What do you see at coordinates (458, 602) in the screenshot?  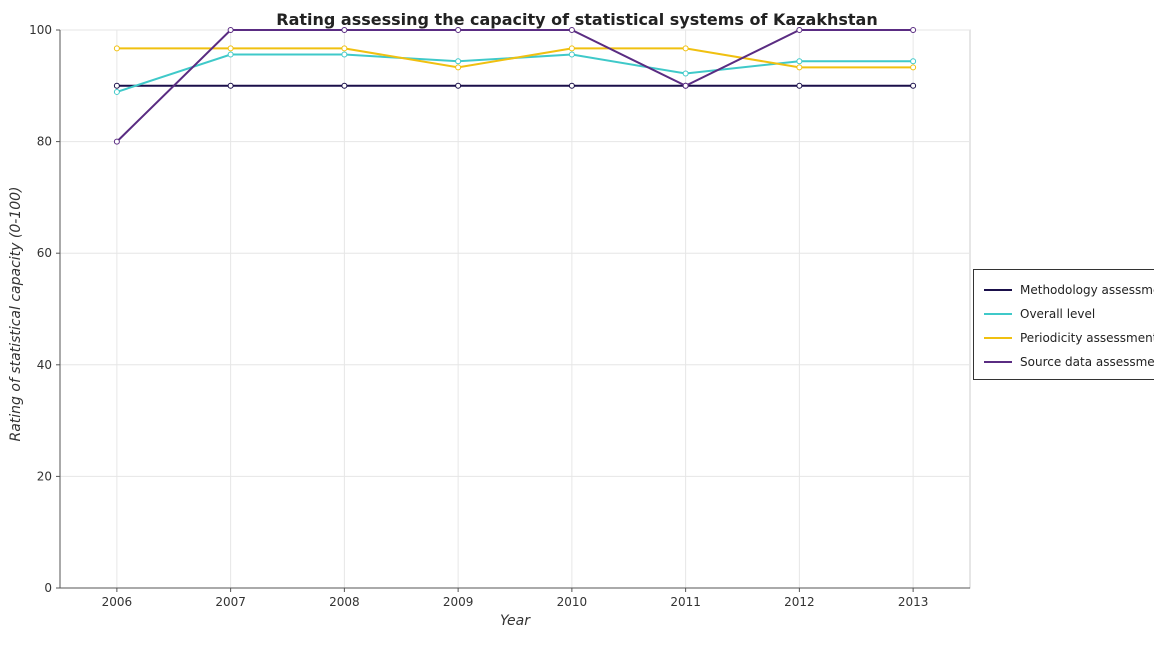 I see `x-tick-label: 2009` at bounding box center [458, 602].